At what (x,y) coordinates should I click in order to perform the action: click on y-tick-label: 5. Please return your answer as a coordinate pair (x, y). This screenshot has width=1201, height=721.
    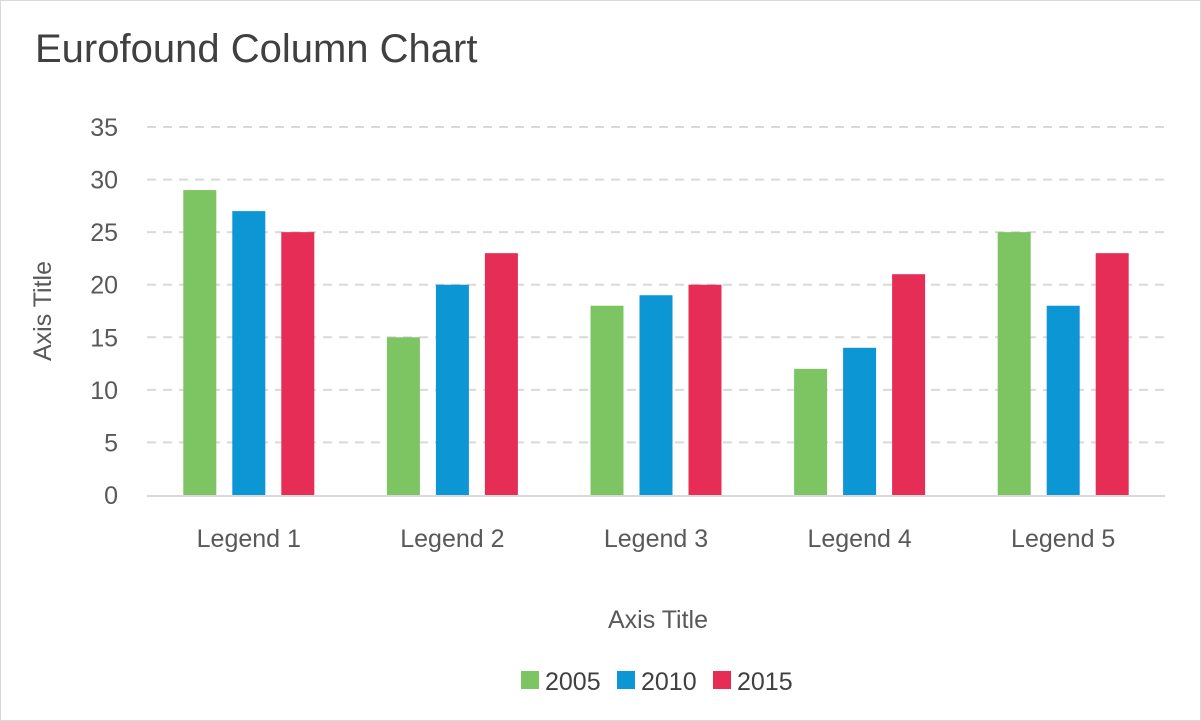
    Looking at the image, I should click on (111, 443).